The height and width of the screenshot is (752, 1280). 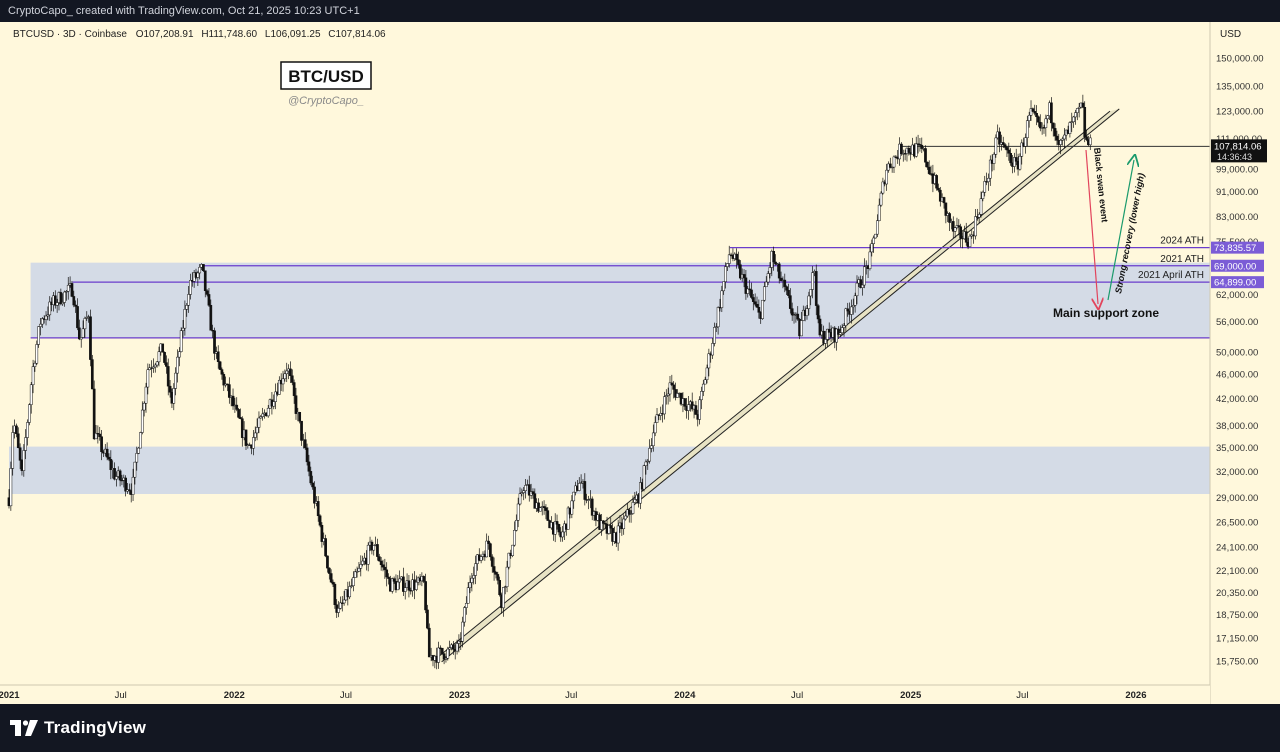 What do you see at coordinates (1240, 59) in the screenshot?
I see `y-tick-label: 150,000.00` at bounding box center [1240, 59].